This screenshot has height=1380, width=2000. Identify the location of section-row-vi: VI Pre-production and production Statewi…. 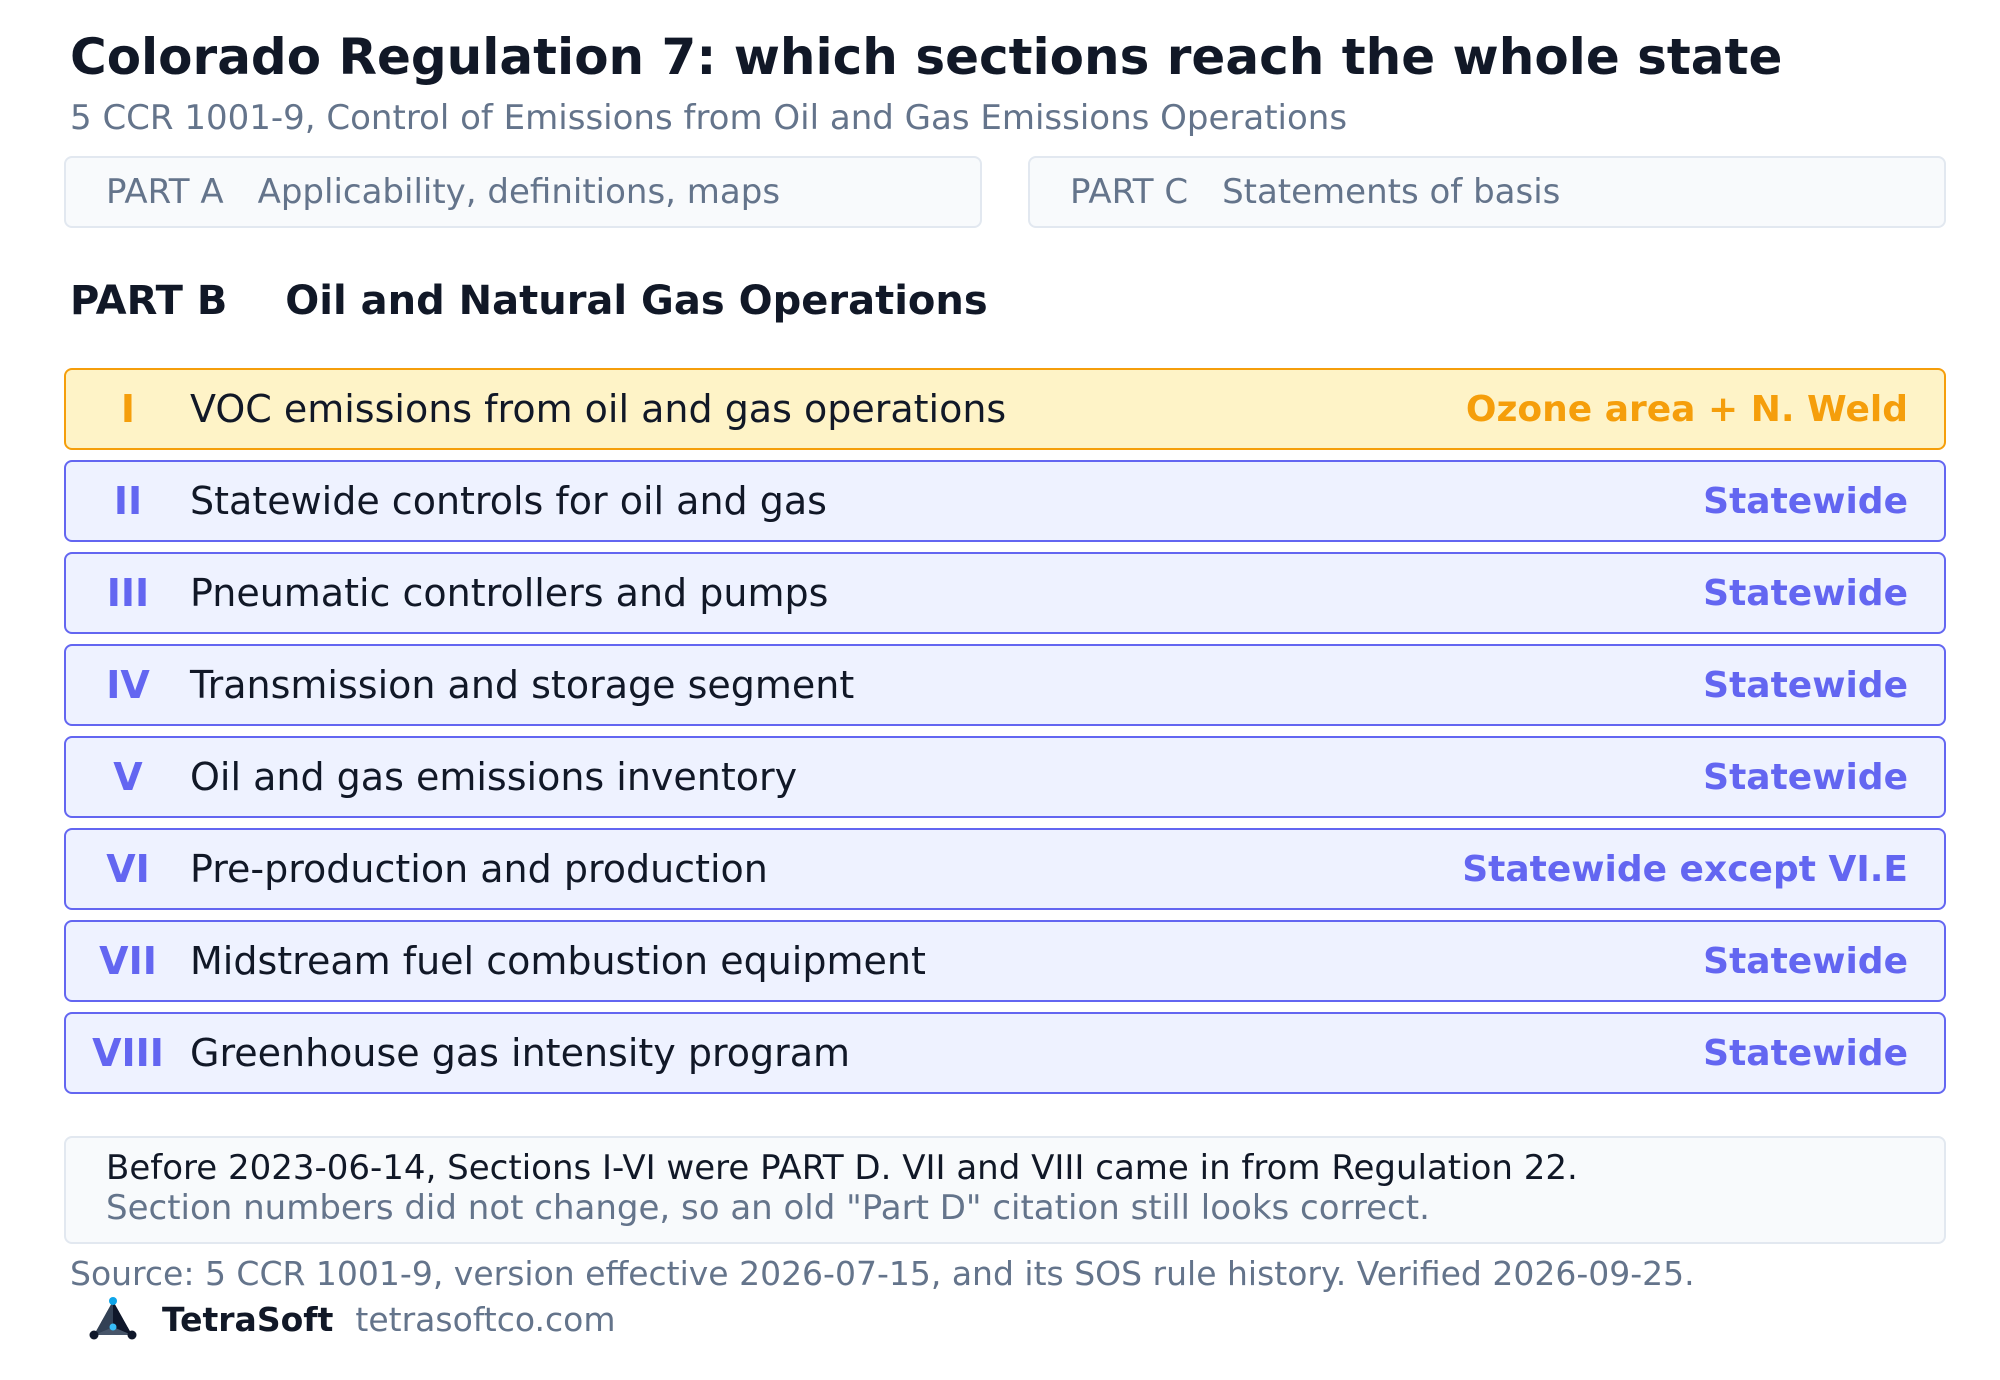
(1005, 869).